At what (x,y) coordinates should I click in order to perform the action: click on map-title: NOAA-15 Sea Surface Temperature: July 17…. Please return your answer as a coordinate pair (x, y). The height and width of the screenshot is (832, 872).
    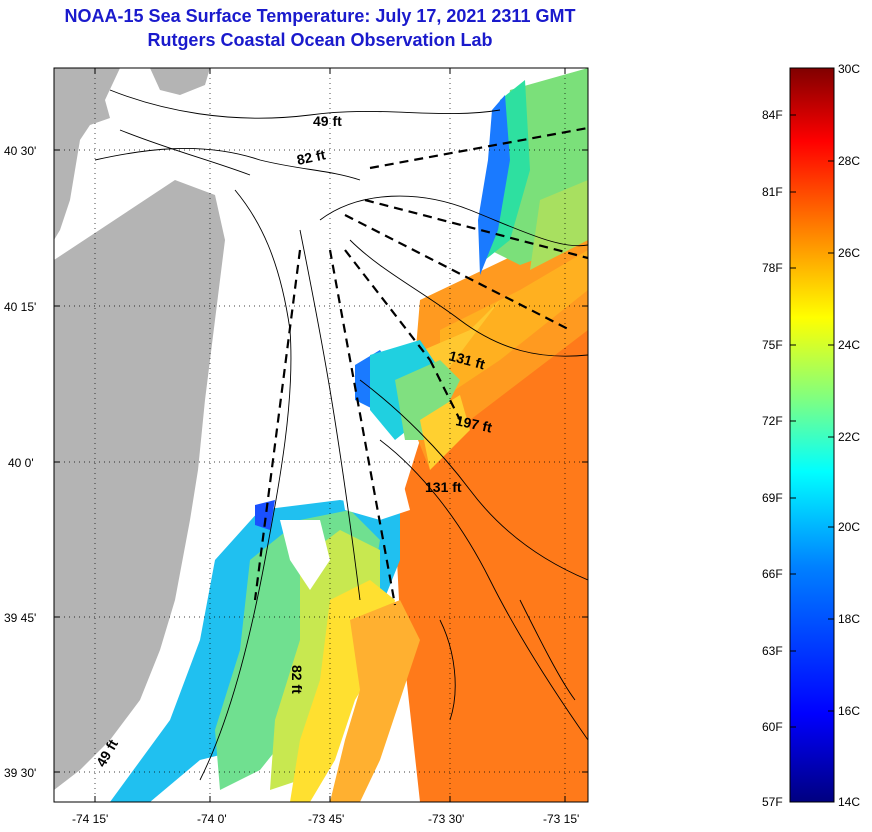
    Looking at the image, I should click on (320, 16).